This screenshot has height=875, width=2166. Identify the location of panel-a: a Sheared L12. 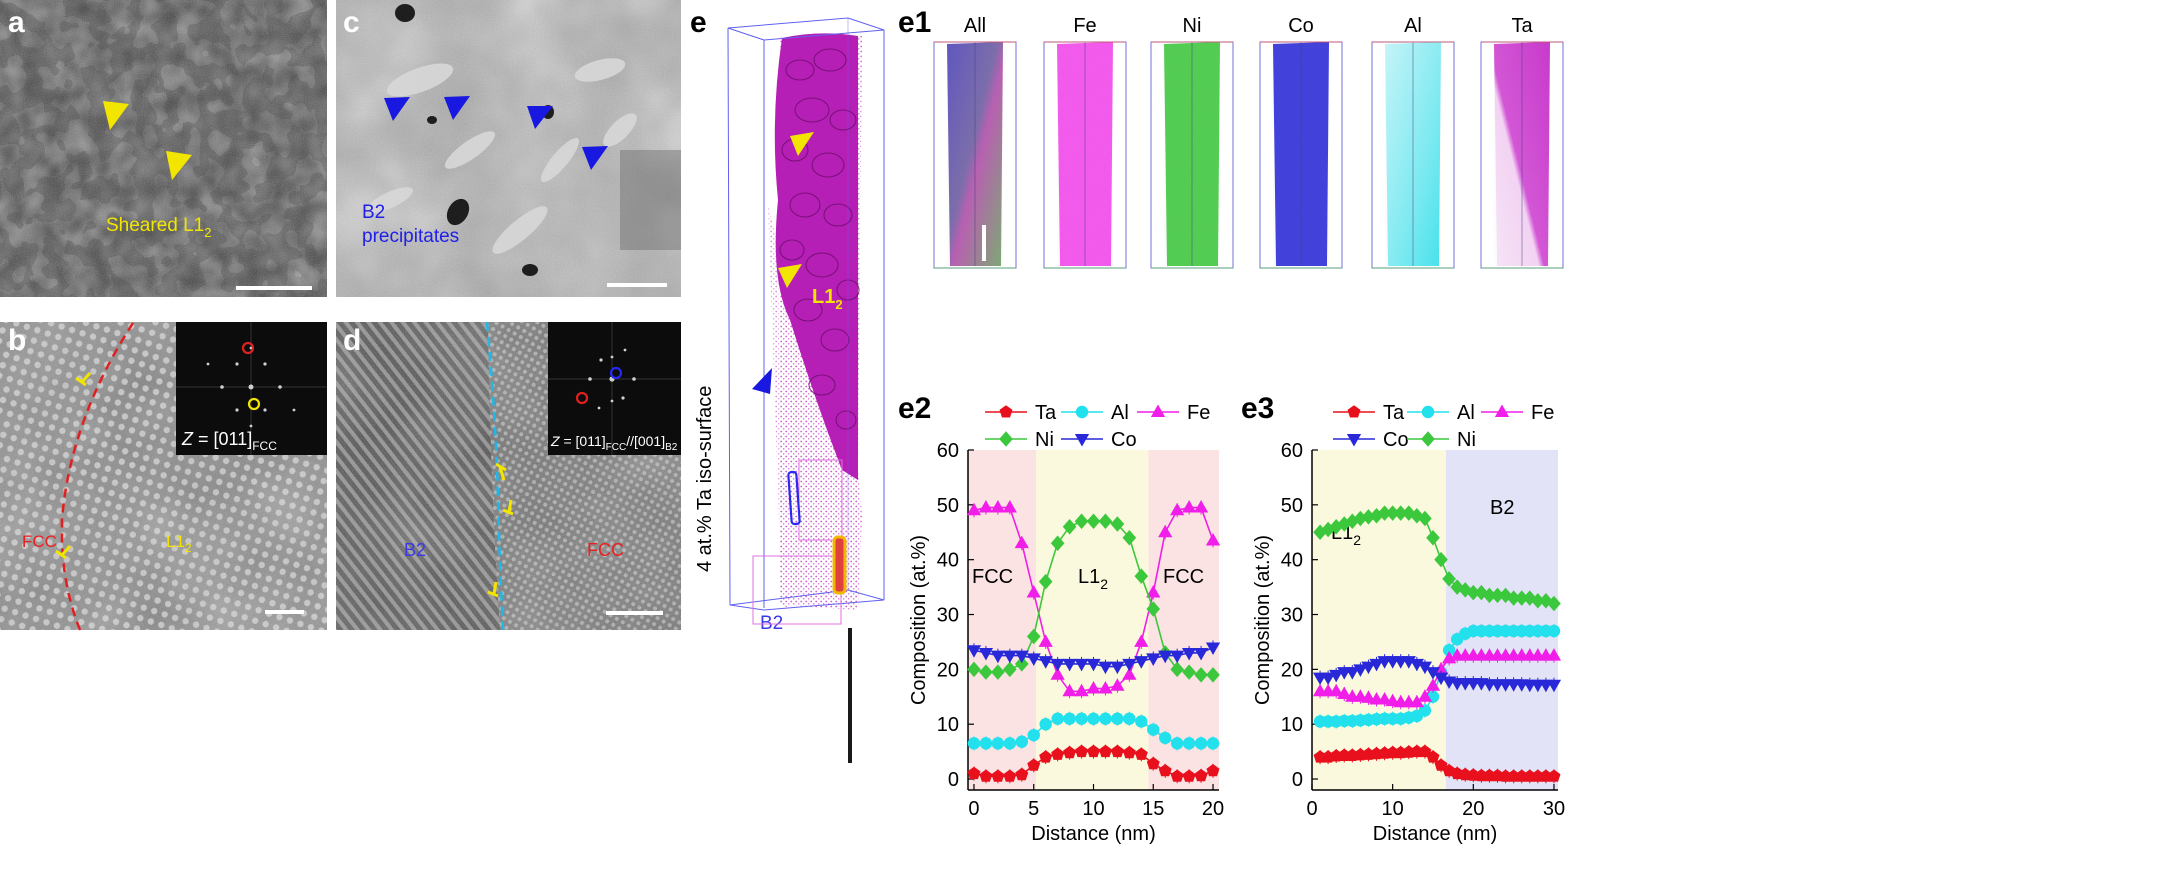
(163, 148).